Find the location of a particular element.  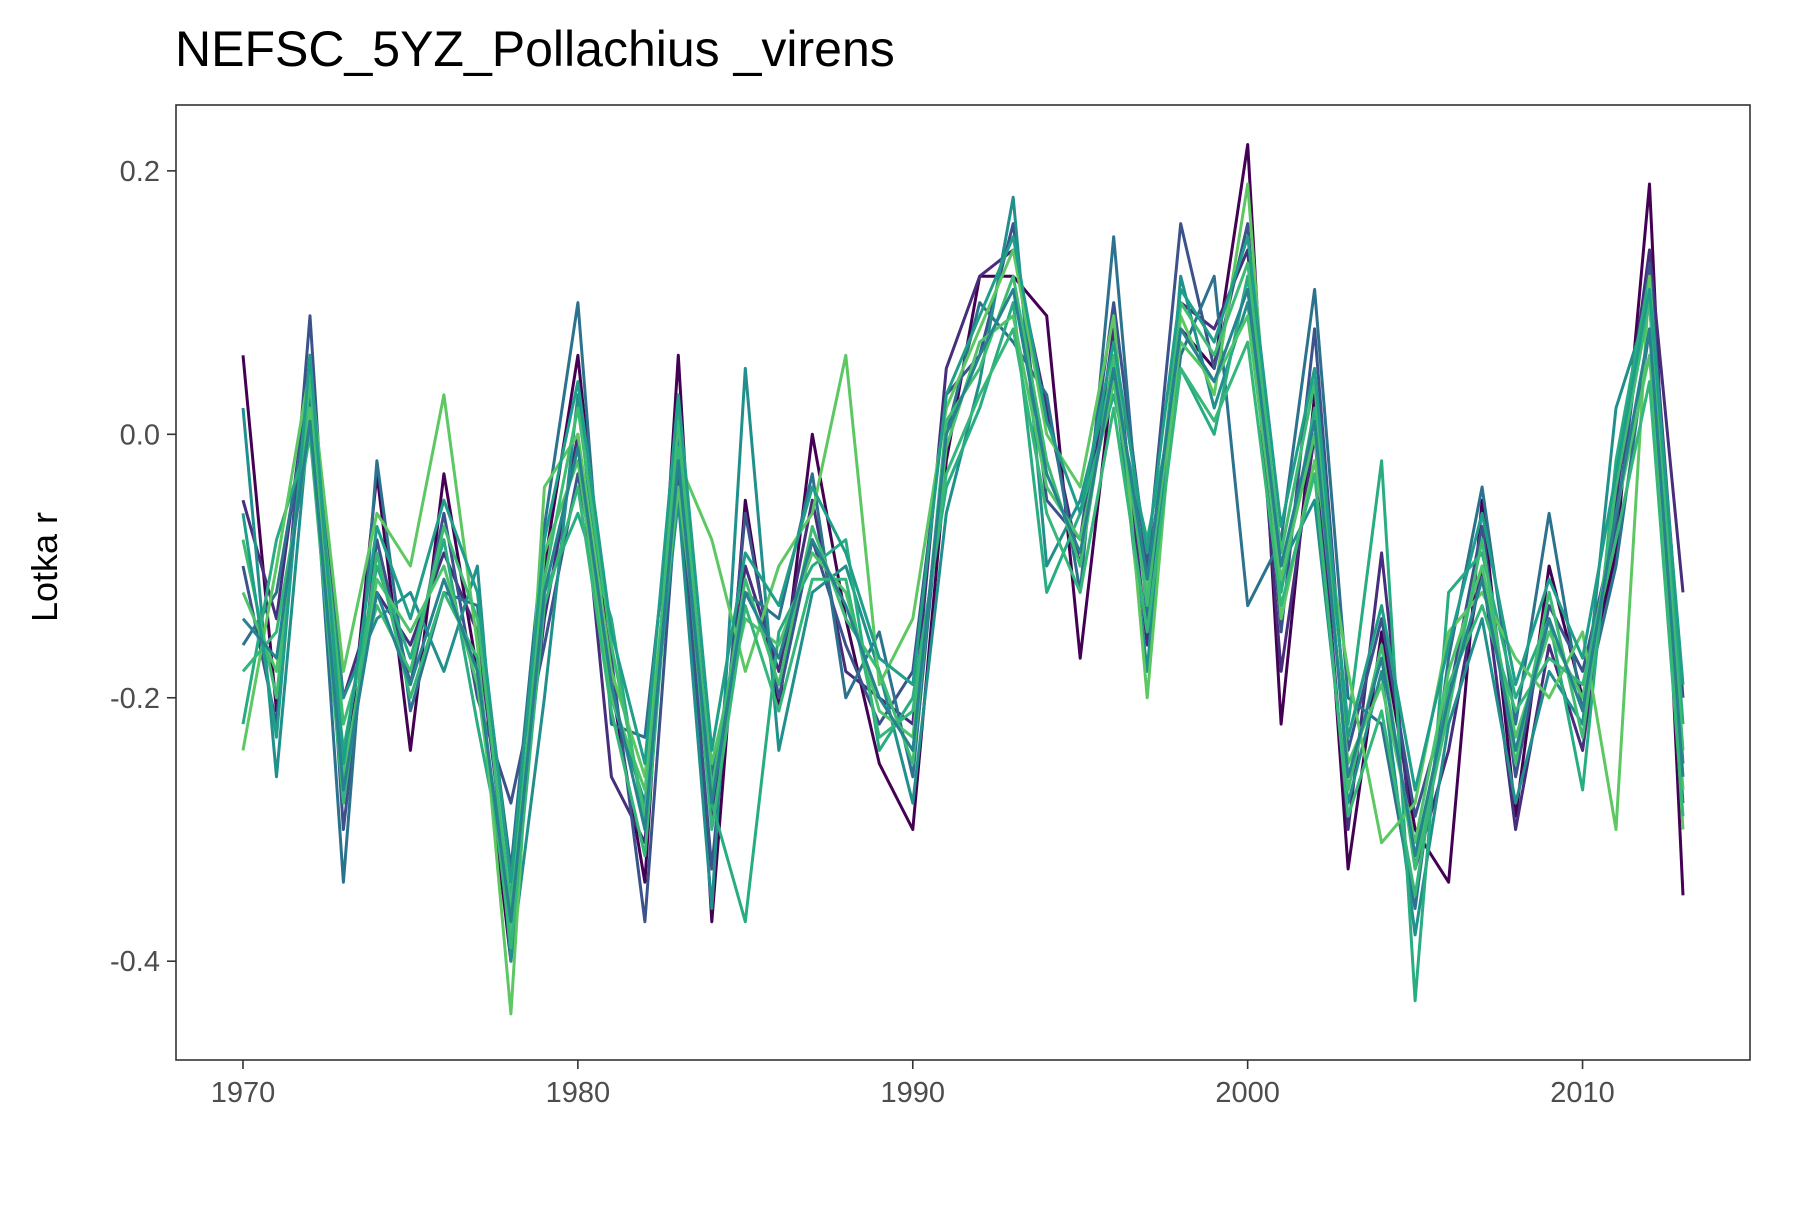

y-tick-label: -0.4 is located at coordinates (135, 962).